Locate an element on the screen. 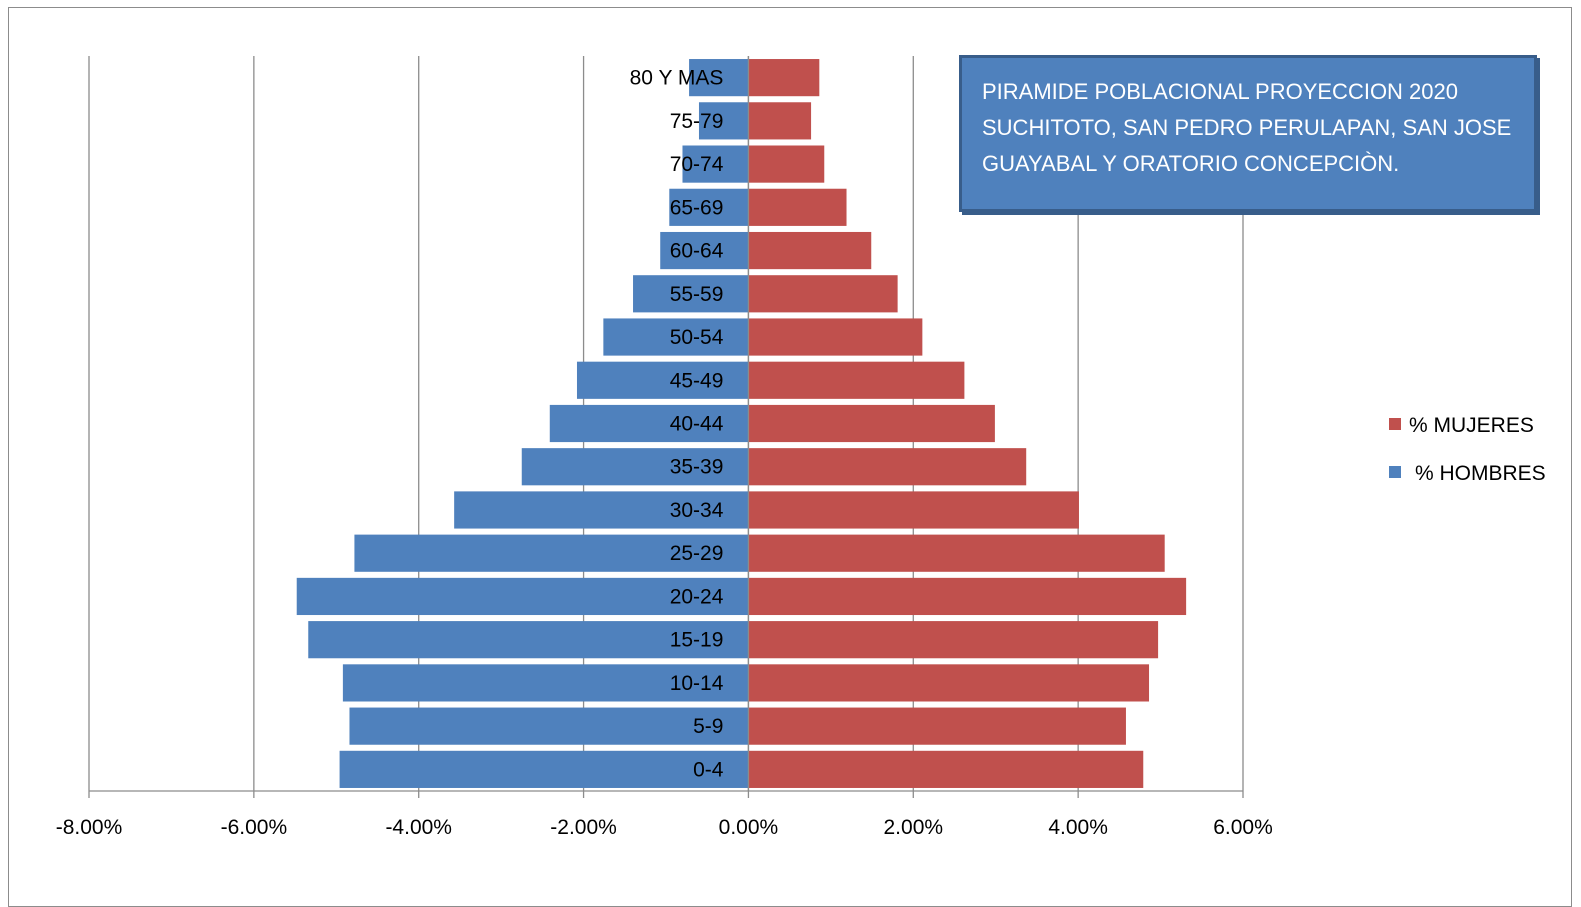 This screenshot has width=1581, height=907. category-label: 55-59 is located at coordinates (697, 294).